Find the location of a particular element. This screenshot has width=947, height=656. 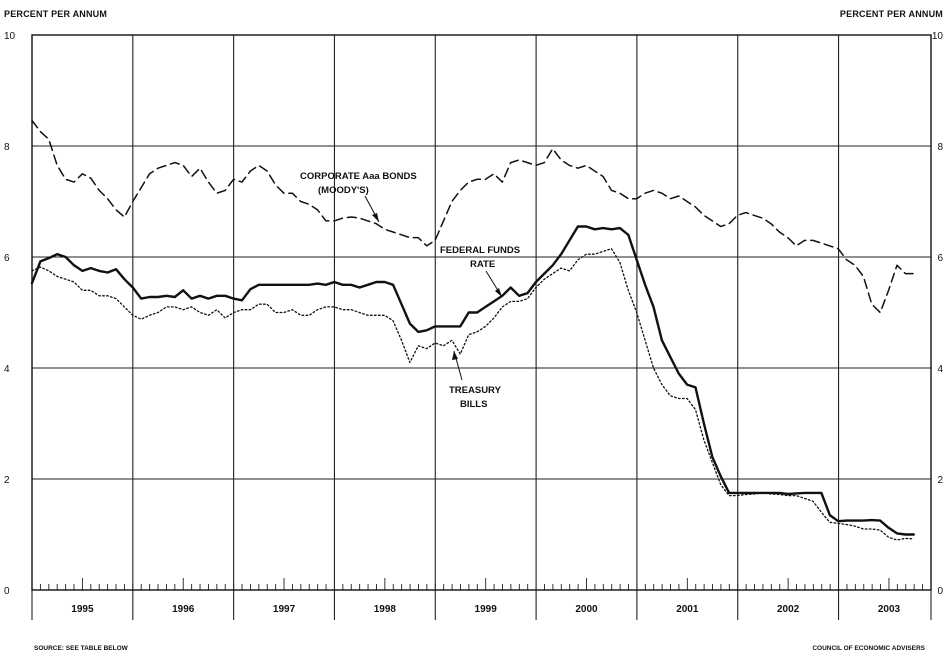

year-label: 2003 is located at coordinates (889, 609).